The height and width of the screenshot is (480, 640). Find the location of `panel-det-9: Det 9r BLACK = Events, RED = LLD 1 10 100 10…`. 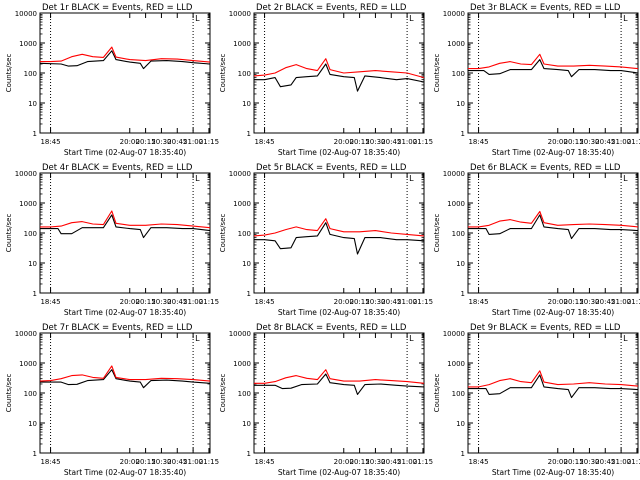

panel-det-9: Det 9r BLACK = Events, RED = LLD 1 10 100 10… is located at coordinates (536, 400).